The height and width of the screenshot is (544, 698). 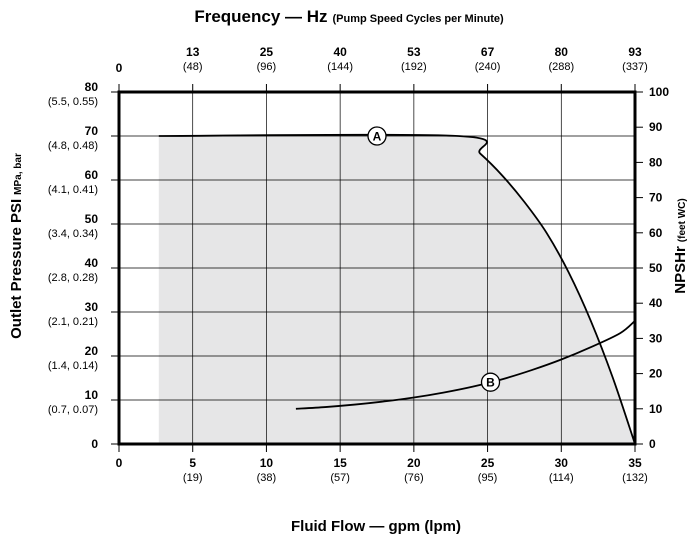 What do you see at coordinates (656, 162) in the screenshot?
I see `y2-tick-label: 80` at bounding box center [656, 162].